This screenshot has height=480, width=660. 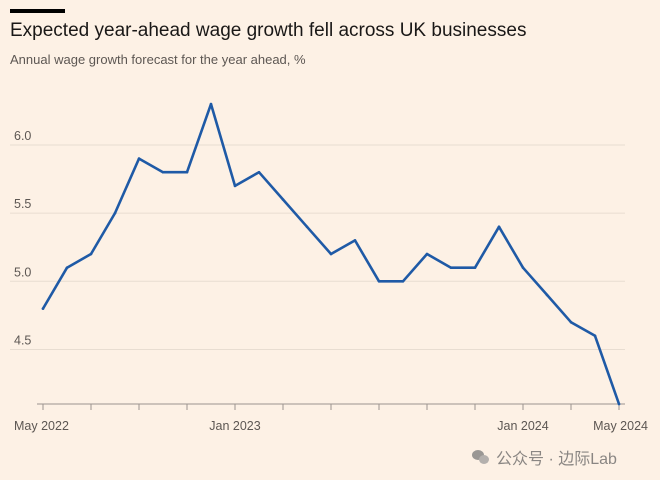 What do you see at coordinates (331, 426) in the screenshot?
I see `x-axis-tick-labels: May 2022 Jan 2023 Jan 2024 May 2024` at bounding box center [331, 426].